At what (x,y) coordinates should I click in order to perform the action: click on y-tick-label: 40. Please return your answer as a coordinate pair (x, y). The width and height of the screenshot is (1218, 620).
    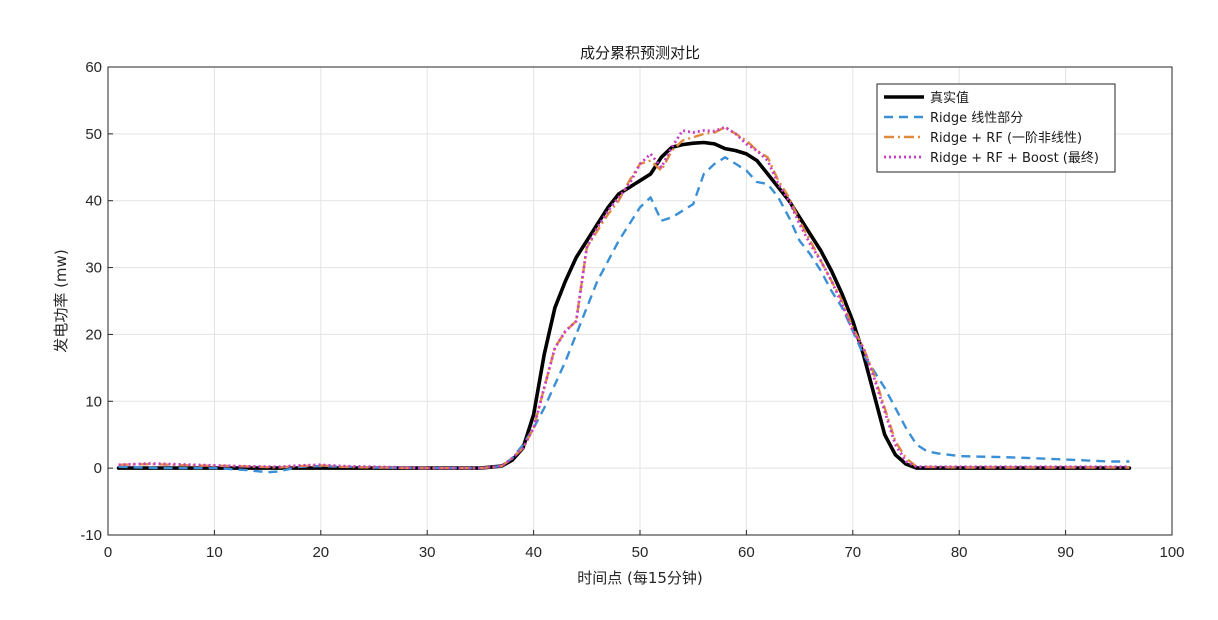
    Looking at the image, I should click on (93, 201).